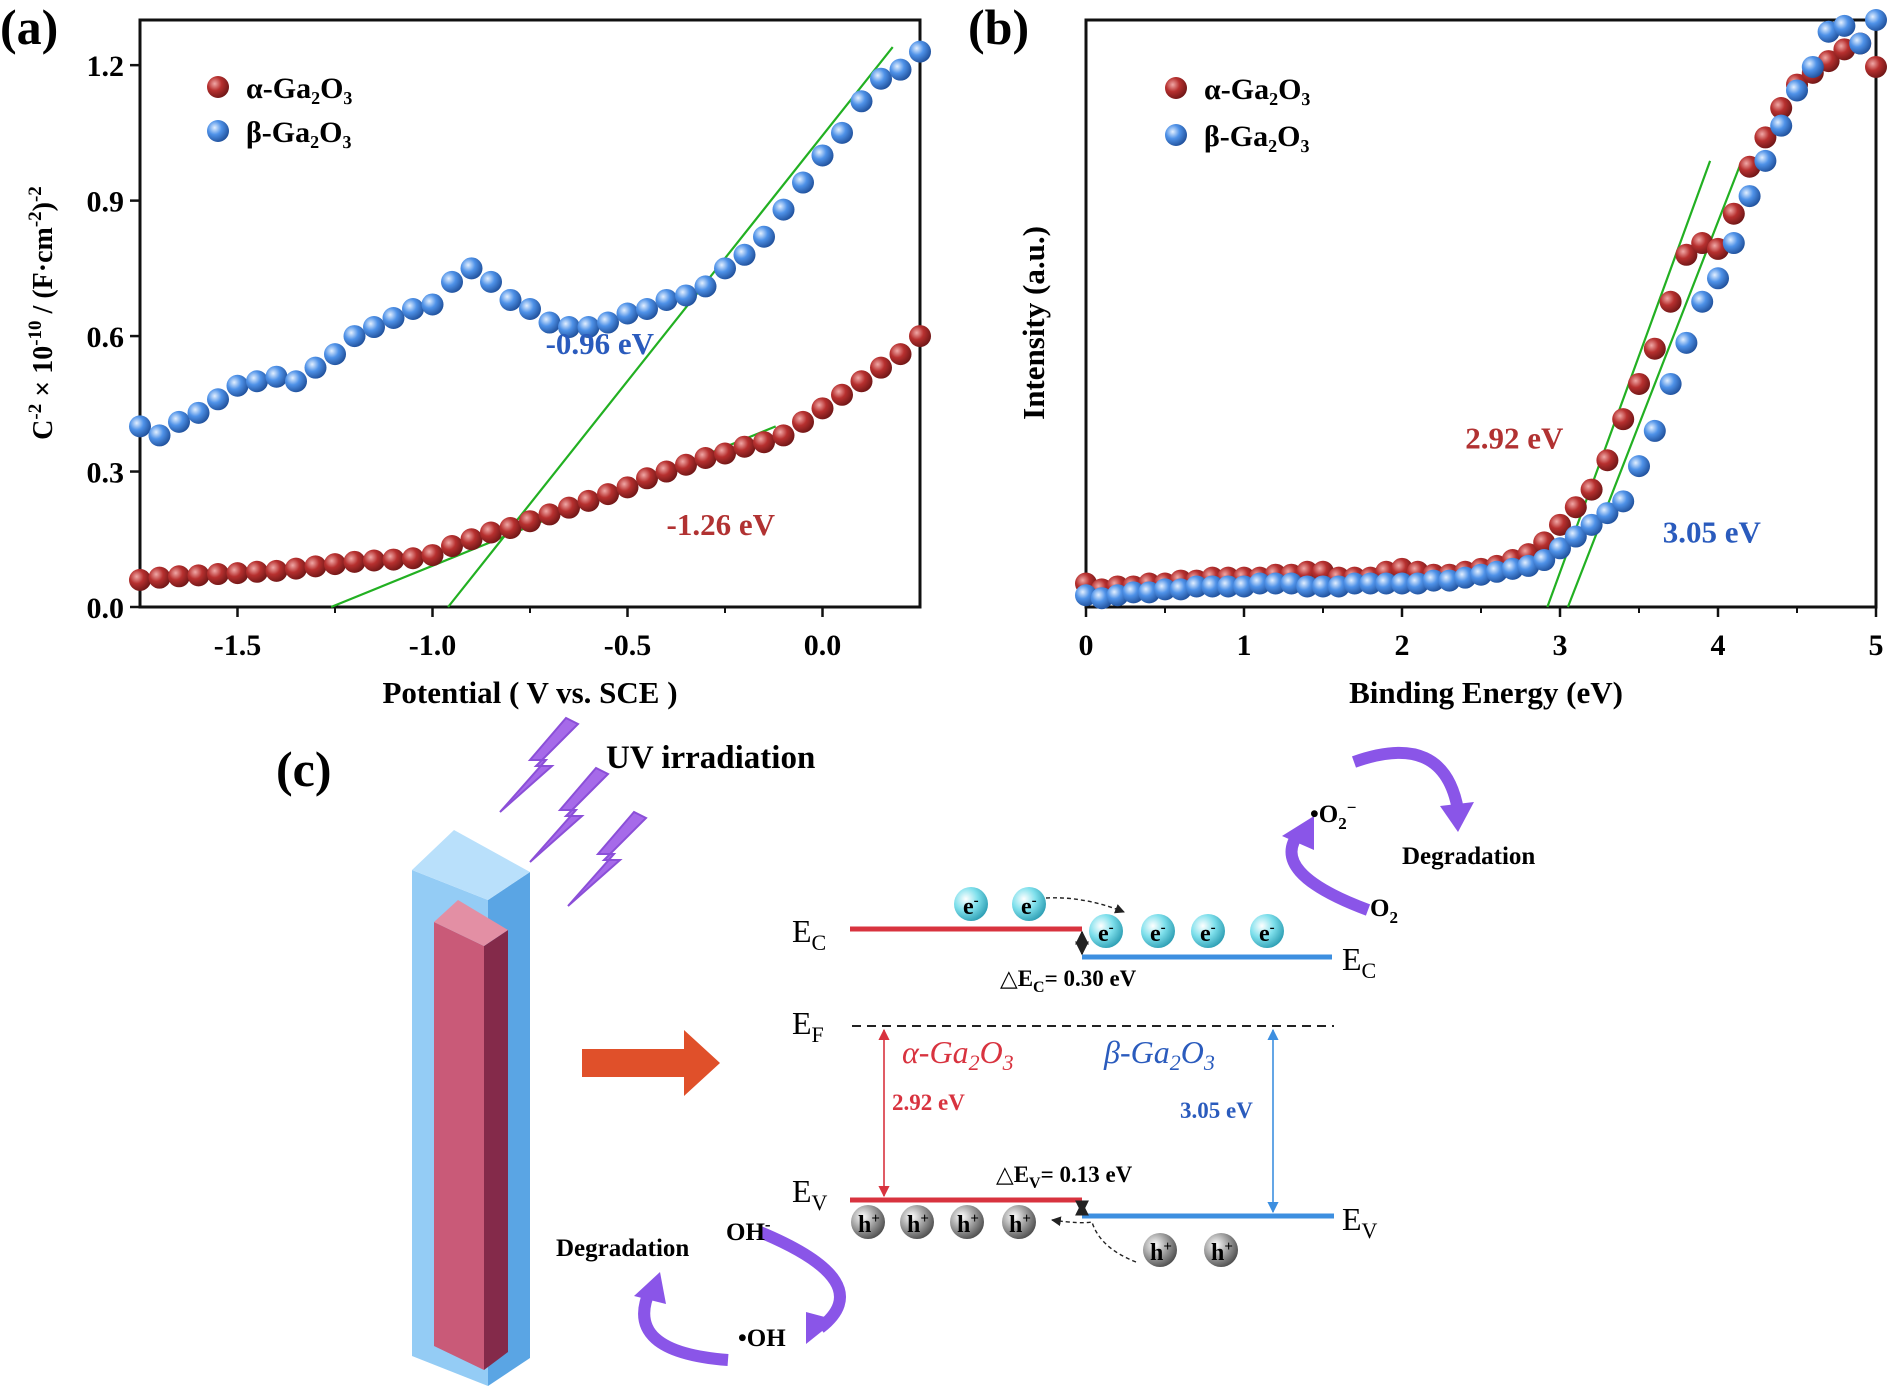  Describe the element at coordinates (238, 645) in the screenshot. I see `x-tick-label-a: -1.5` at that location.